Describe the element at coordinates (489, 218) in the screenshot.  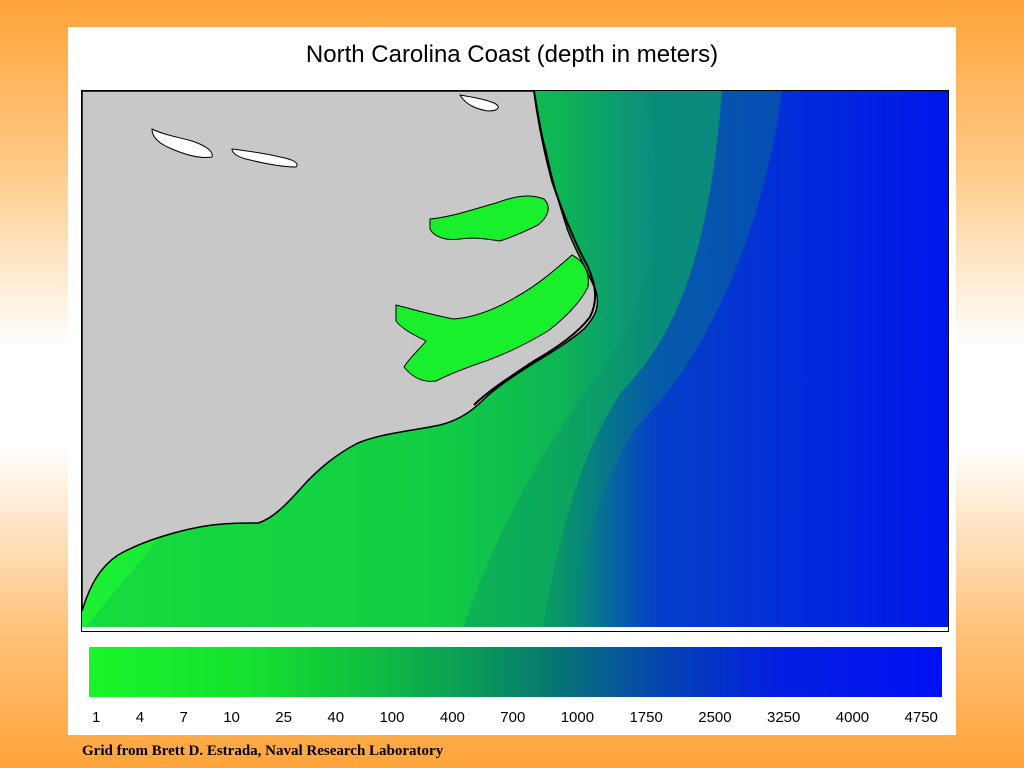
I see `albemarle-sound` at that location.